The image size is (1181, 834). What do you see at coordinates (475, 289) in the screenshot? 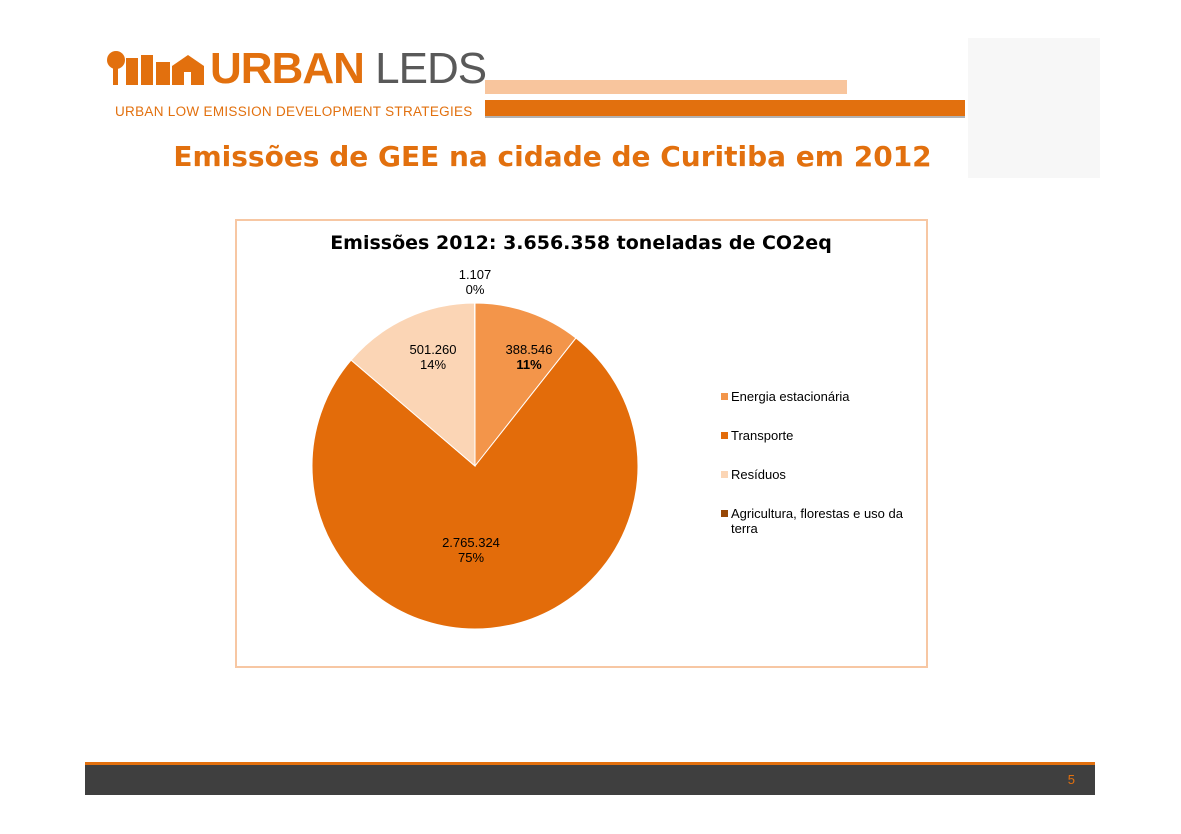
I see `slice-percent-label: 0%` at bounding box center [475, 289].